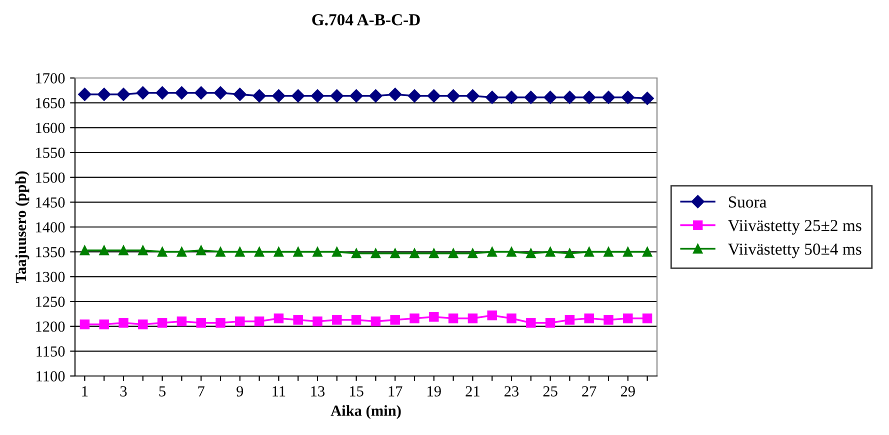 This screenshot has height=435, width=889. What do you see at coordinates (50, 128) in the screenshot?
I see `y-tick-label: 1600` at bounding box center [50, 128].